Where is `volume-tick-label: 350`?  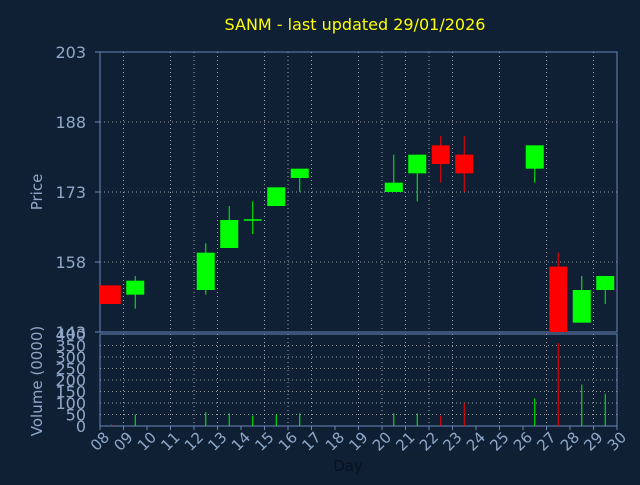
volume-tick-label: 350 is located at coordinates (70, 346).